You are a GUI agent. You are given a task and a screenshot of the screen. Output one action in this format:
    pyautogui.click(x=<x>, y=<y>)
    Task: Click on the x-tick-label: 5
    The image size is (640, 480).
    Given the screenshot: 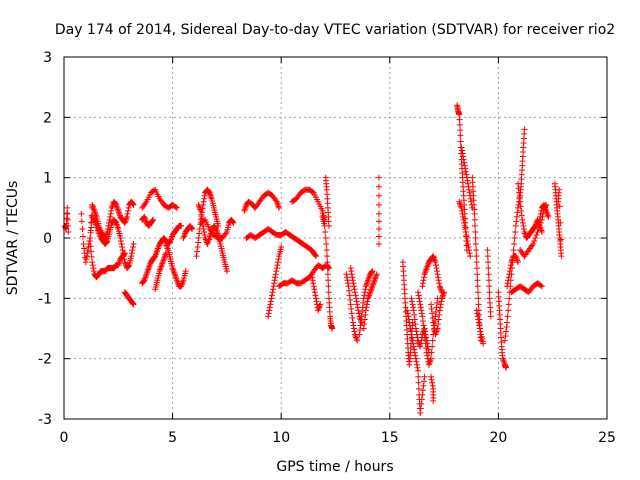 What is the action you would take?
    pyautogui.click(x=172, y=438)
    